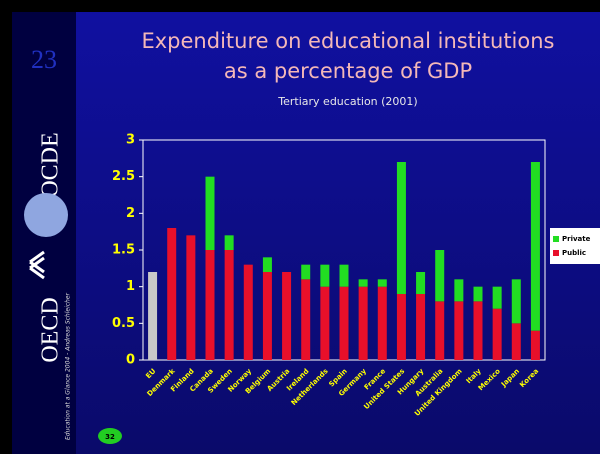 The image size is (600, 458). Describe the element at coordinates (574, 253) in the screenshot. I see `legend-label: Public` at that location.